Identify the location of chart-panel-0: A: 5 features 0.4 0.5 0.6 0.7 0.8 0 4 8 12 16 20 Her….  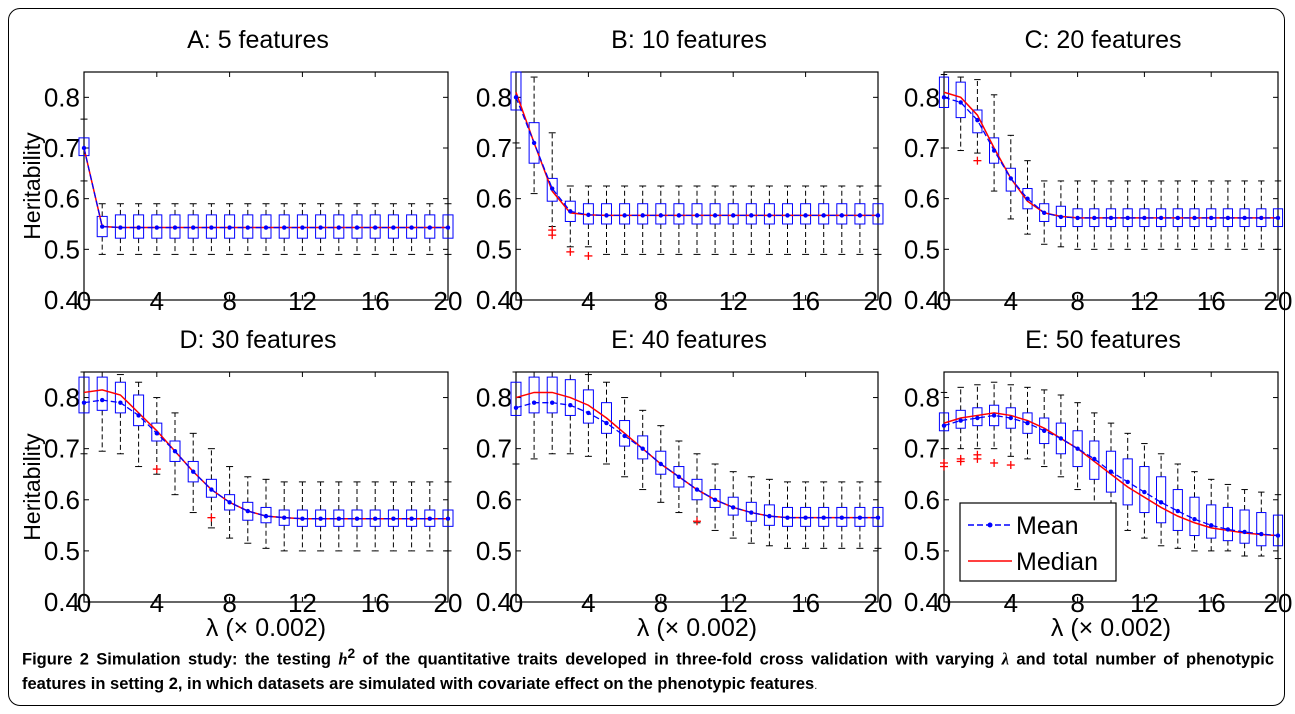
(240, 171).